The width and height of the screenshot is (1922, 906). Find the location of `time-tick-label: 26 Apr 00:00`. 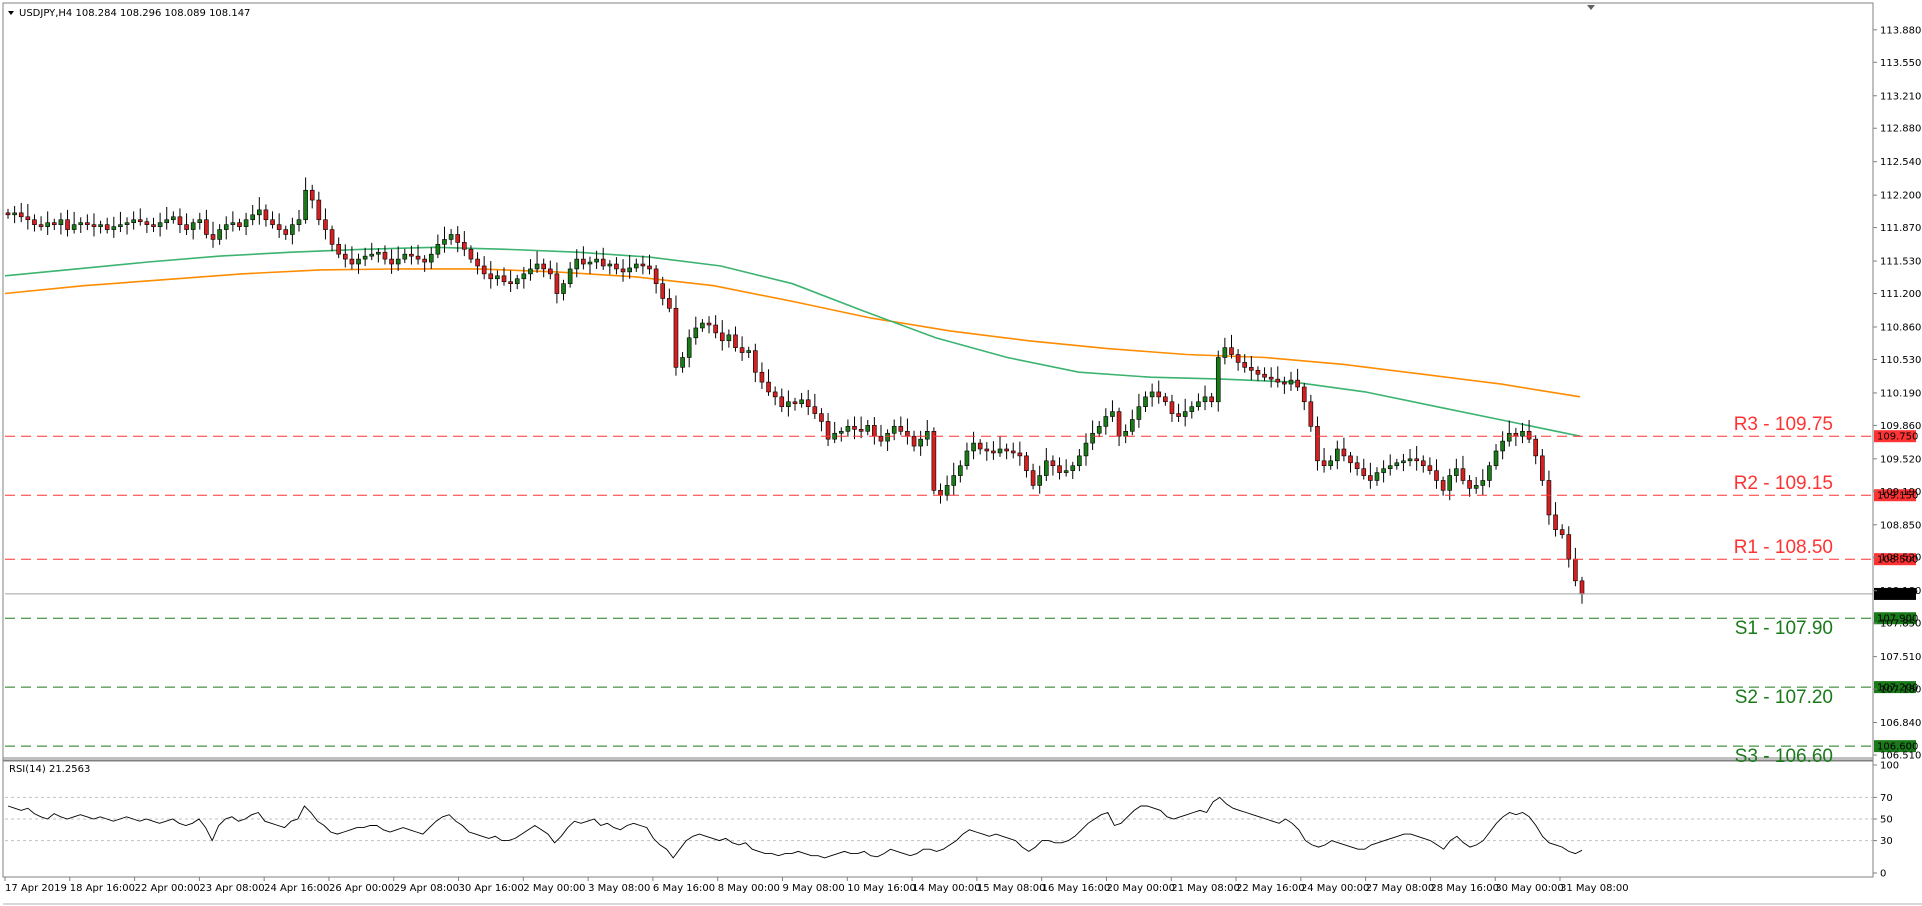

time-tick-label: 26 Apr 00:00 is located at coordinates (361, 888).